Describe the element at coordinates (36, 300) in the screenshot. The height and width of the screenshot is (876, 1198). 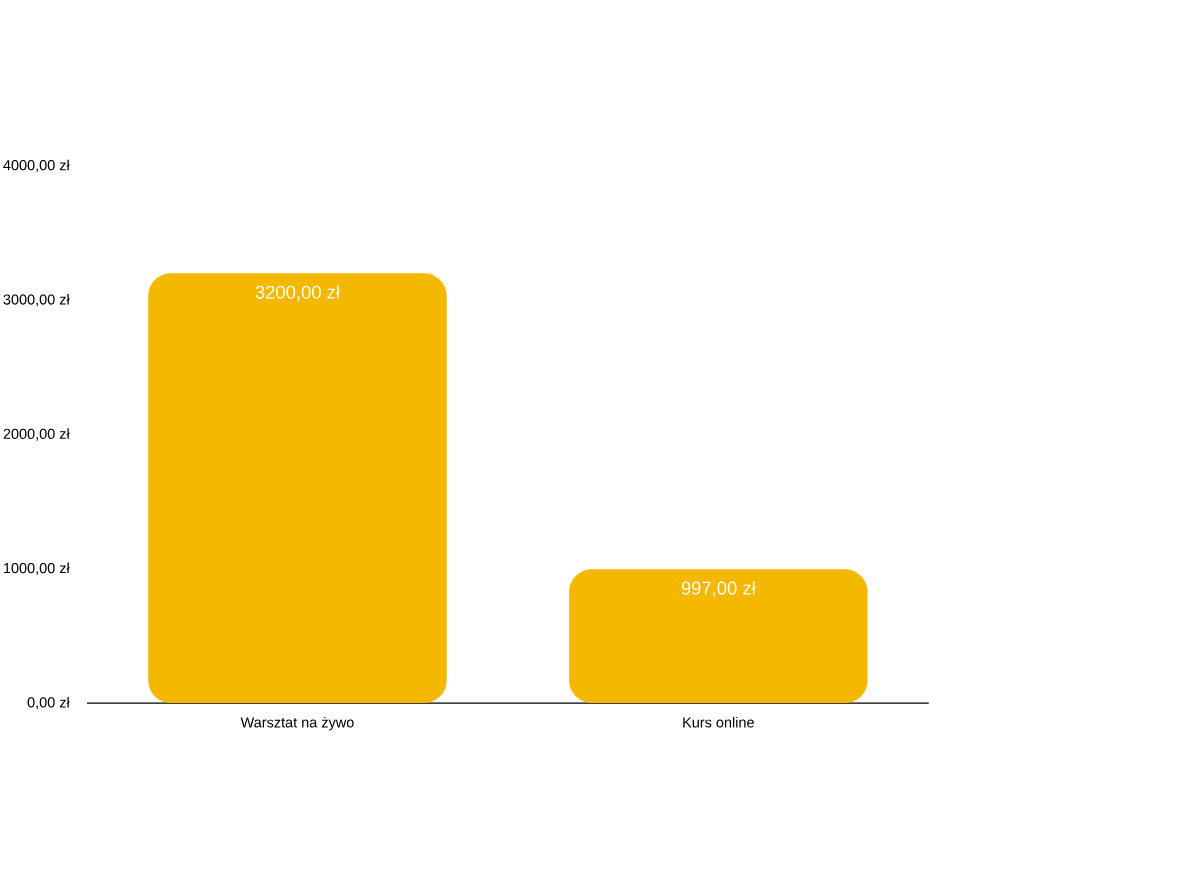
I see `y-tick-label: 3000,00 zł` at that location.